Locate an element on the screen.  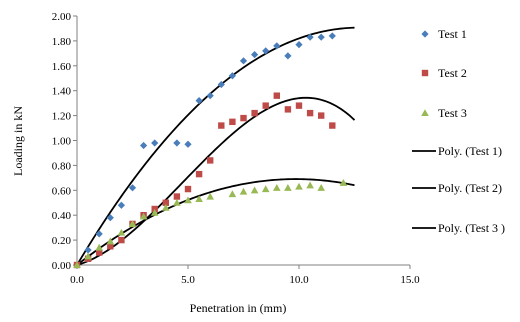
y-tick-label: 1.00 is located at coordinates (62, 142).